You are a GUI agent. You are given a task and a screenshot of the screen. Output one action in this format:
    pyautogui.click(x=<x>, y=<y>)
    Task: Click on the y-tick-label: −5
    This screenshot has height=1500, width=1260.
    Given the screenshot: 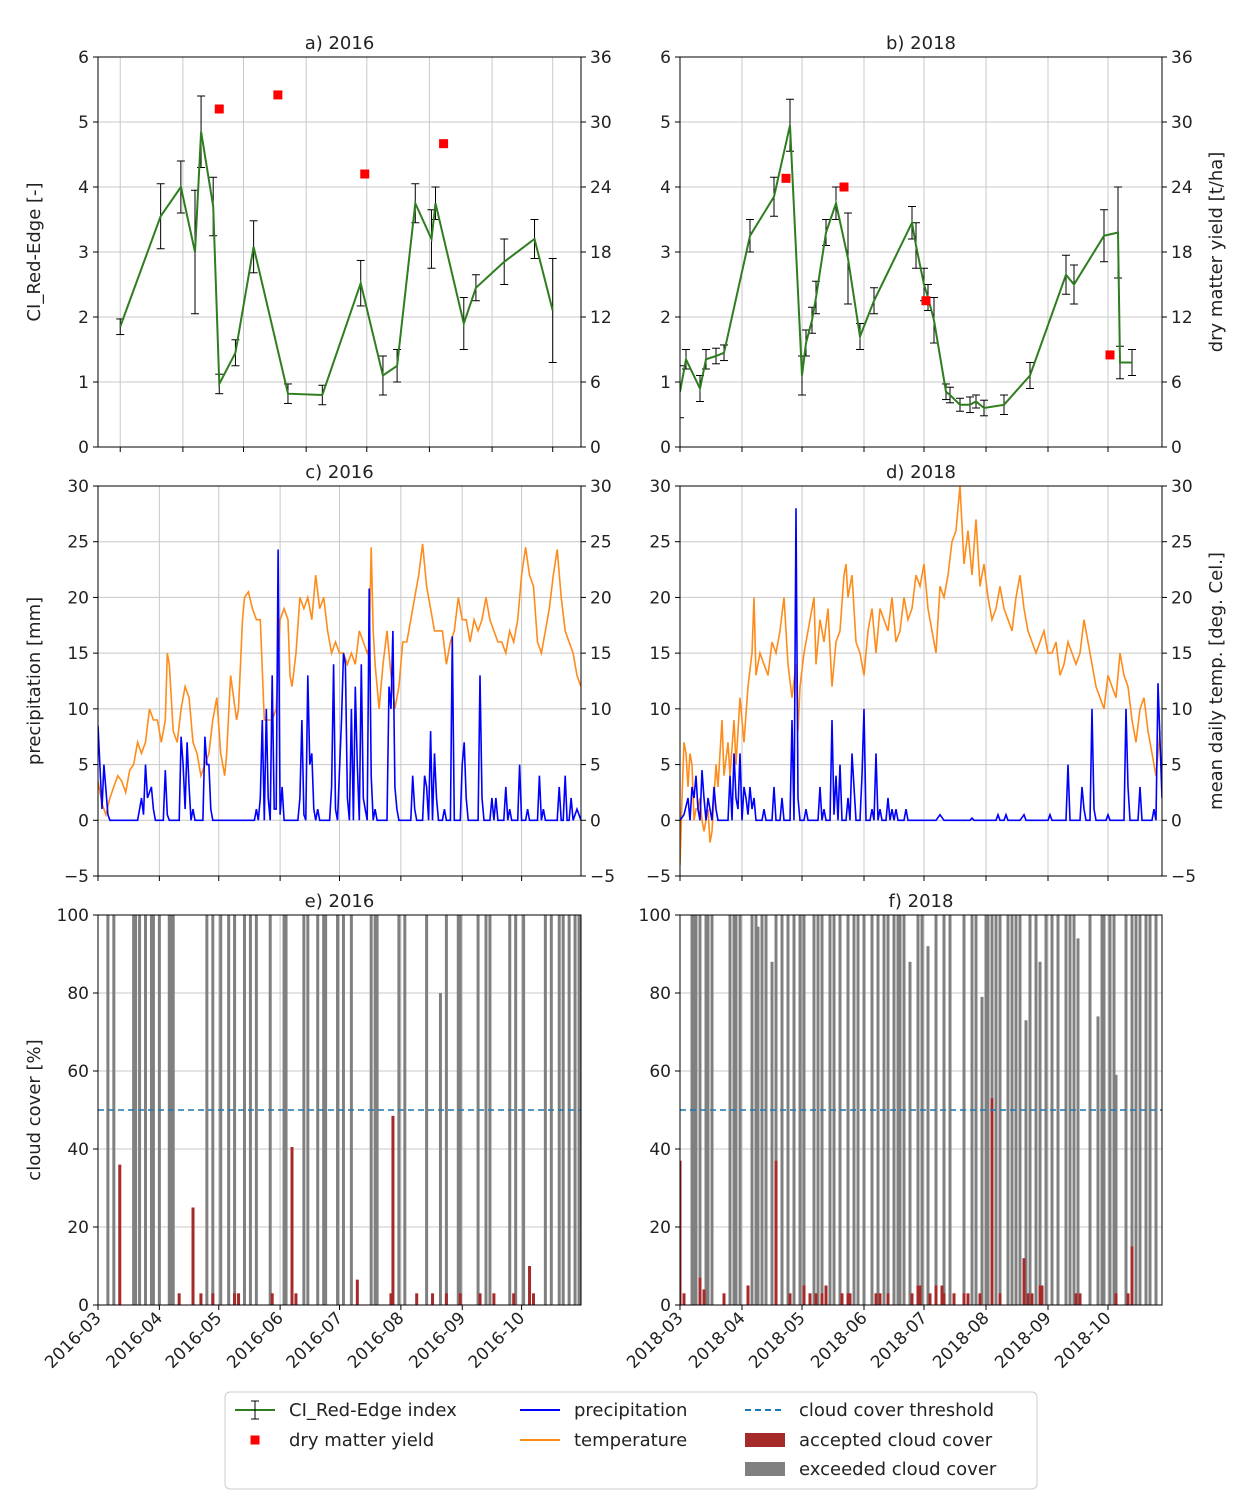 What is the action you would take?
    pyautogui.click(x=658, y=877)
    